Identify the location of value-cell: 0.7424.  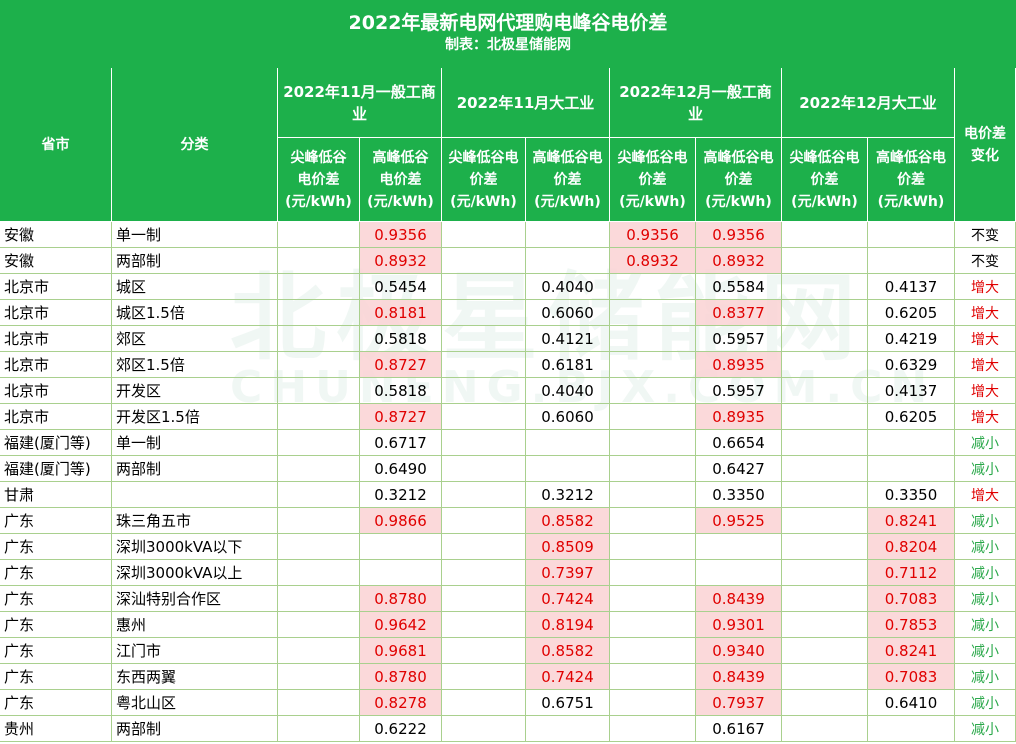
(568, 599).